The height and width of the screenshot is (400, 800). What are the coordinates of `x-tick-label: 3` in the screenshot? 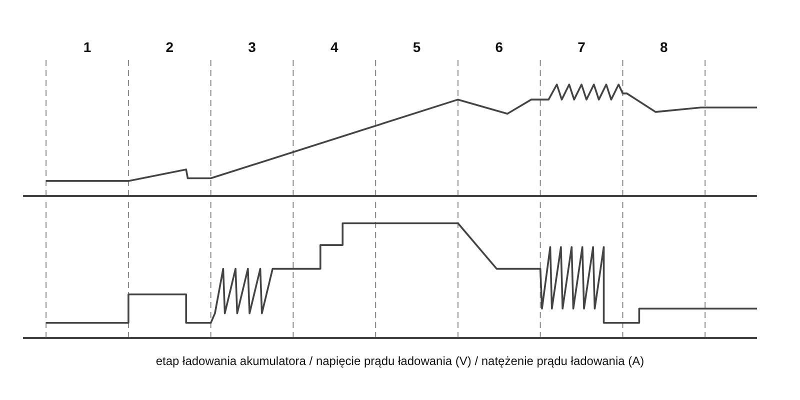 It's located at (252, 47).